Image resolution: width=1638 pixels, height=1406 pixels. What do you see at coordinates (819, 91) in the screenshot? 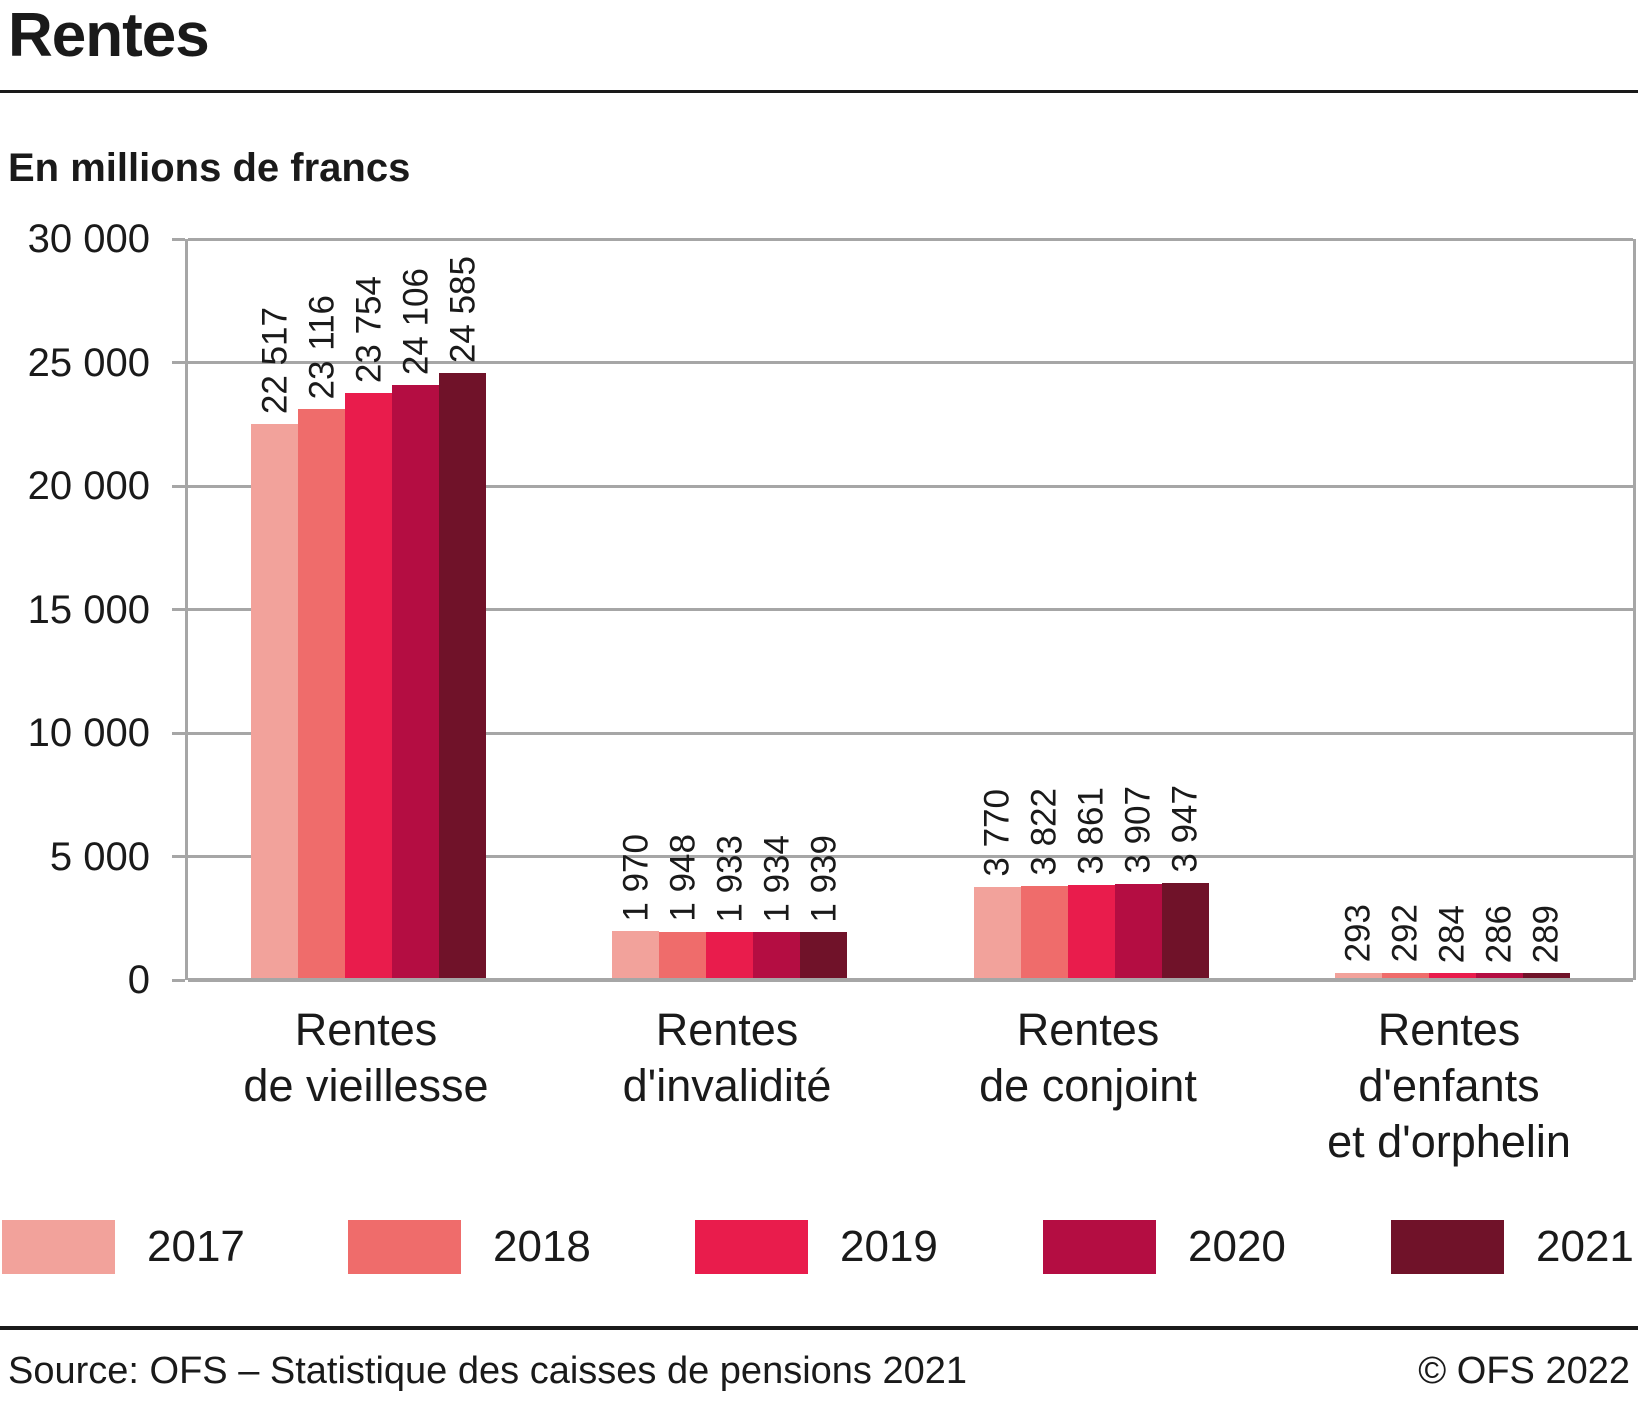
I see `title-divider` at bounding box center [819, 91].